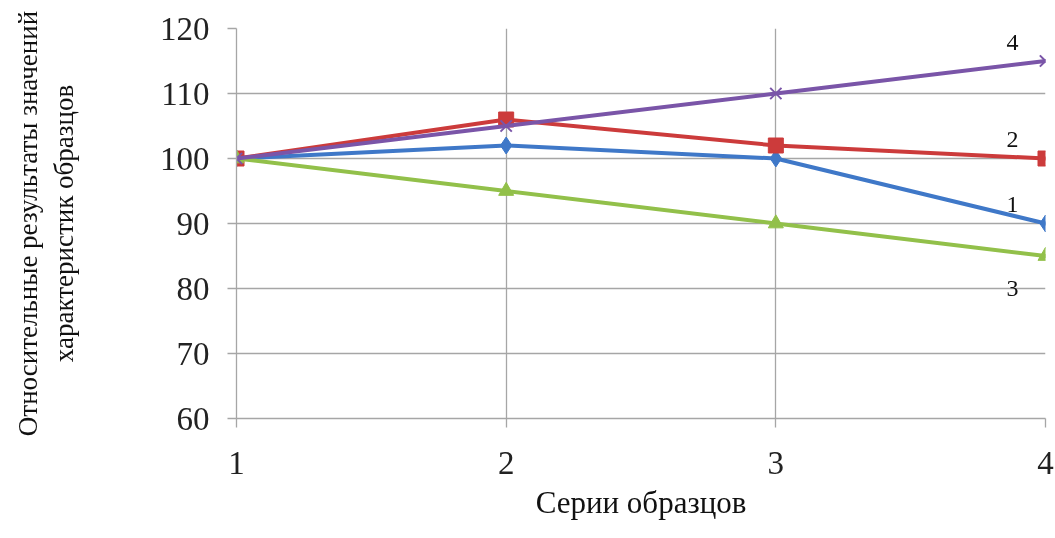 The height and width of the screenshot is (538, 1055). Describe the element at coordinates (185, 28) in the screenshot. I see `y-tick-label: 120` at that location.